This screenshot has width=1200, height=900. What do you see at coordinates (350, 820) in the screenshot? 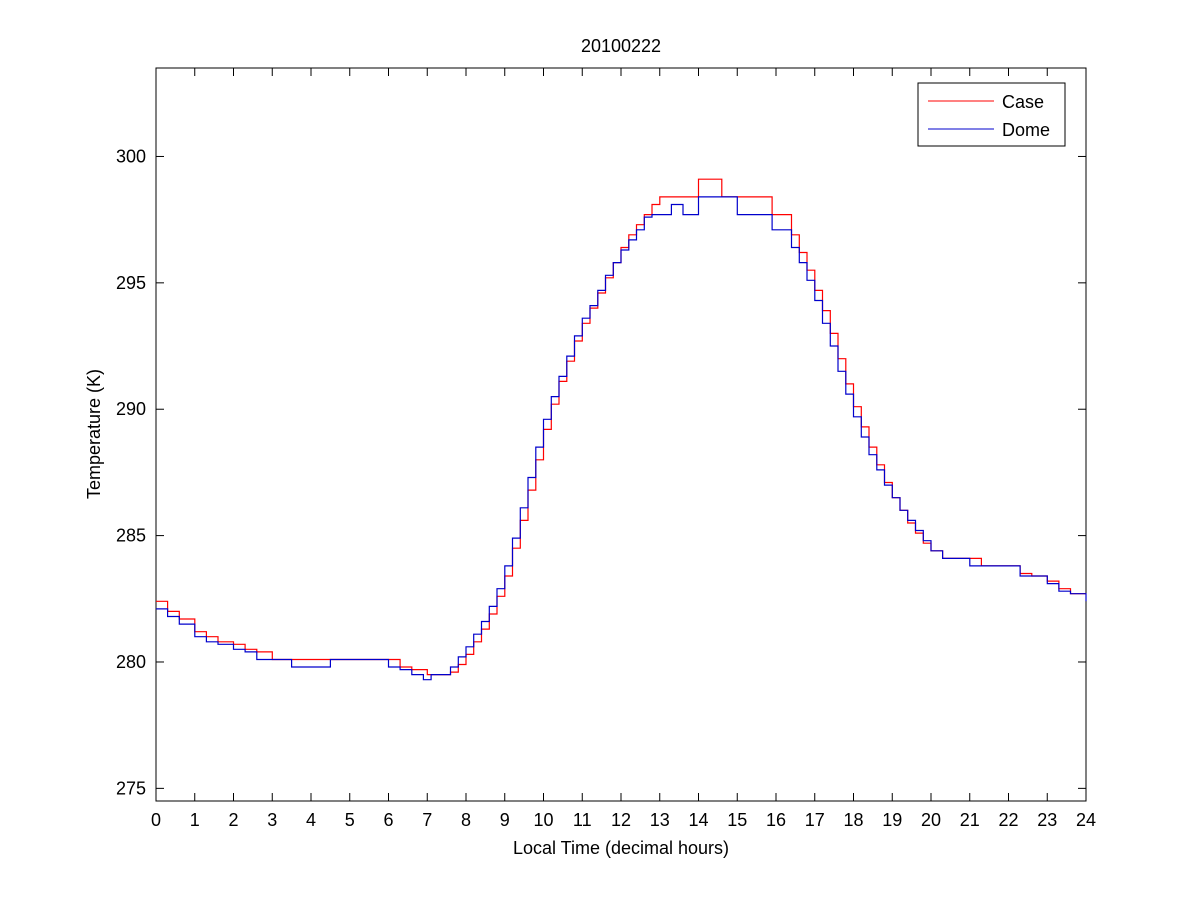
I see `x-tick-label: 5` at bounding box center [350, 820].